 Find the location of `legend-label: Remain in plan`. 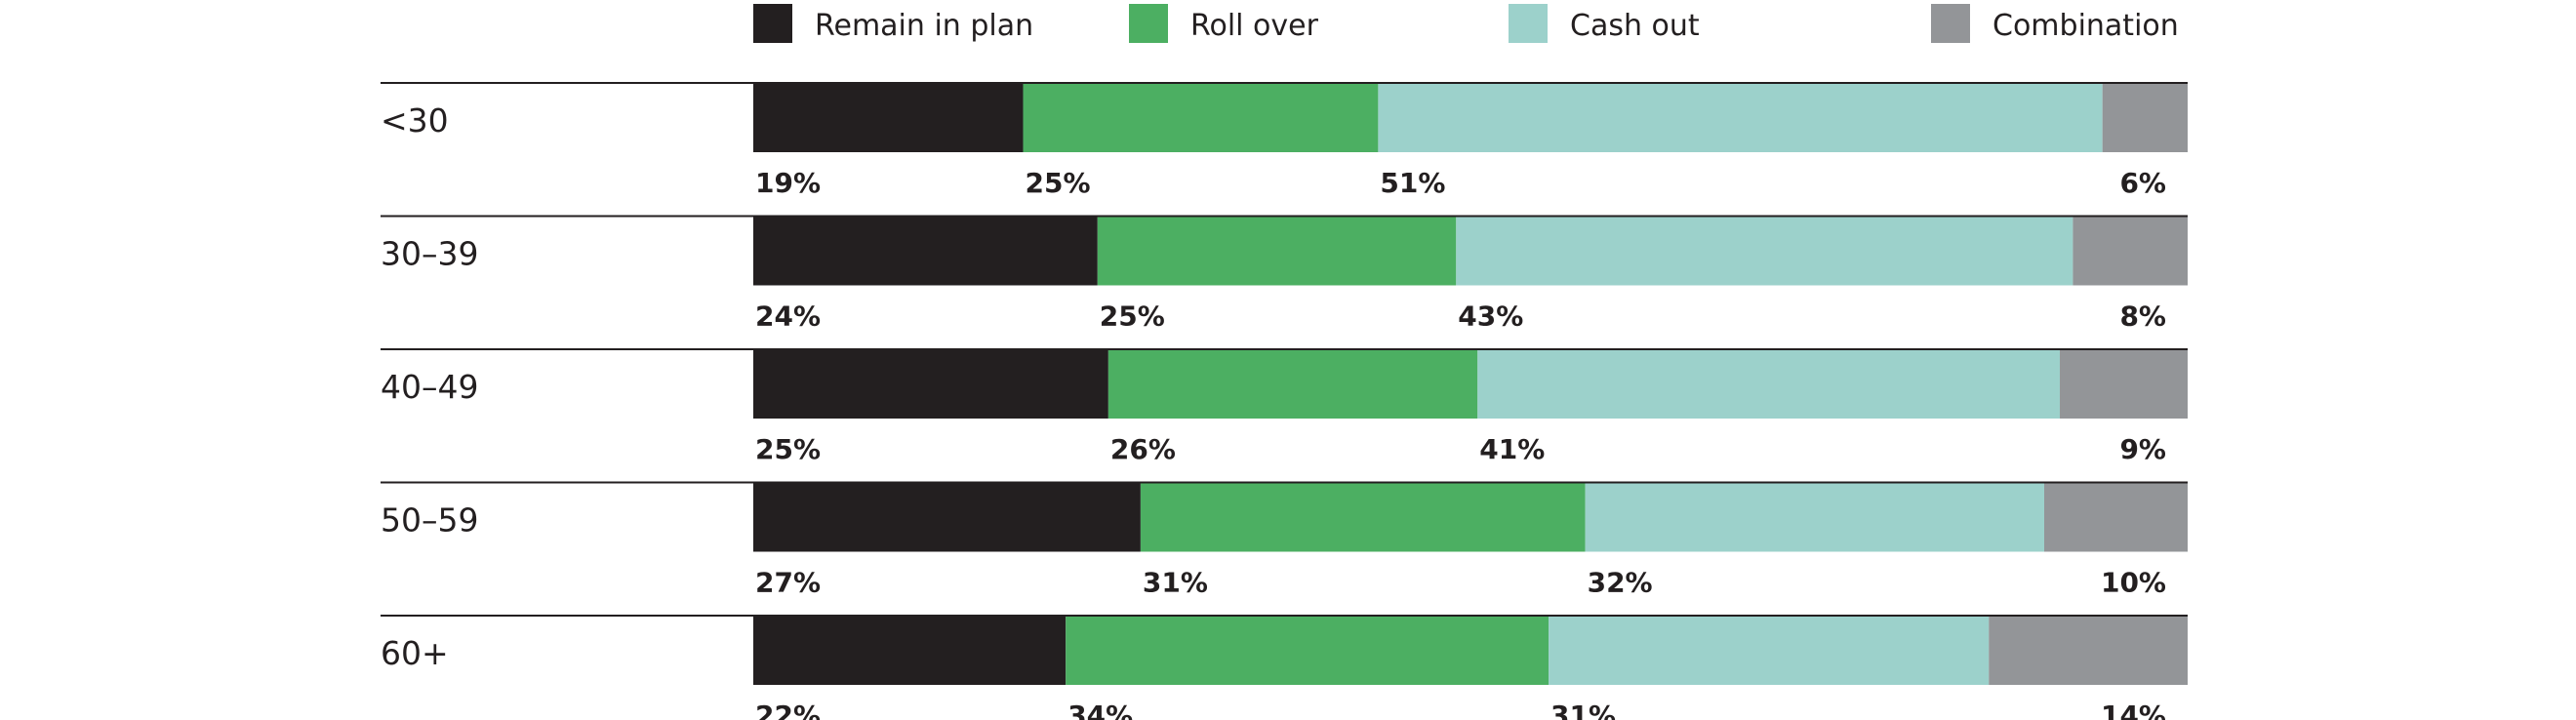

legend-label: Remain in plan is located at coordinates (924, 26).